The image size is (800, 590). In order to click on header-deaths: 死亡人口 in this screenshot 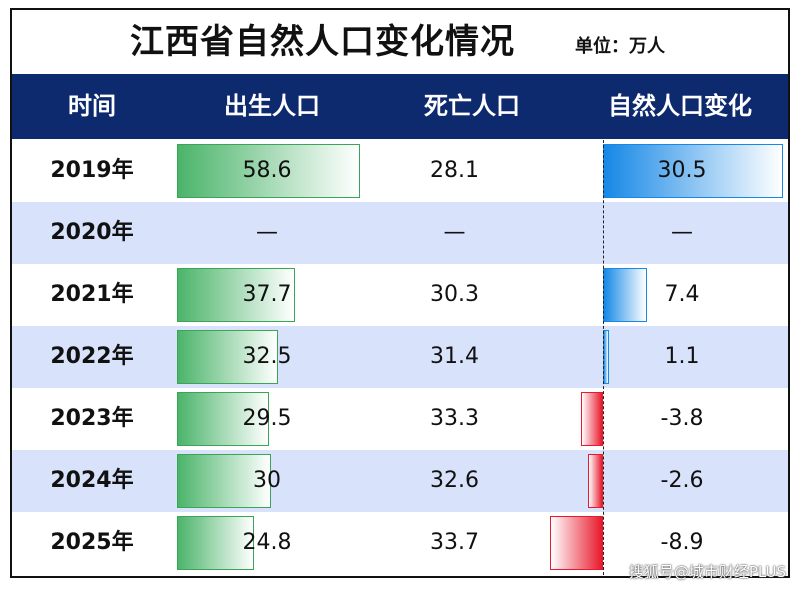, I will do `click(472, 106)`.